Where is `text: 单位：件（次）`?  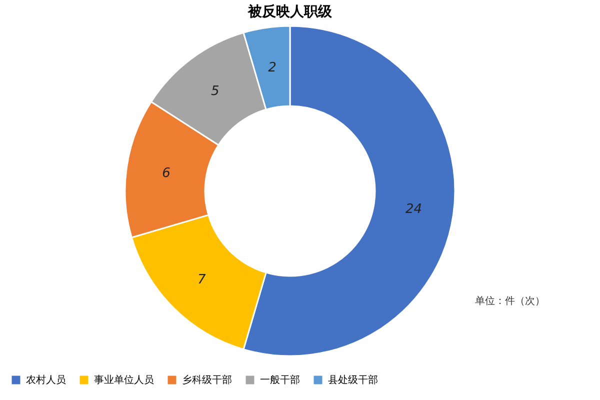
text: 单位：件（次） is located at coordinates (510, 301).